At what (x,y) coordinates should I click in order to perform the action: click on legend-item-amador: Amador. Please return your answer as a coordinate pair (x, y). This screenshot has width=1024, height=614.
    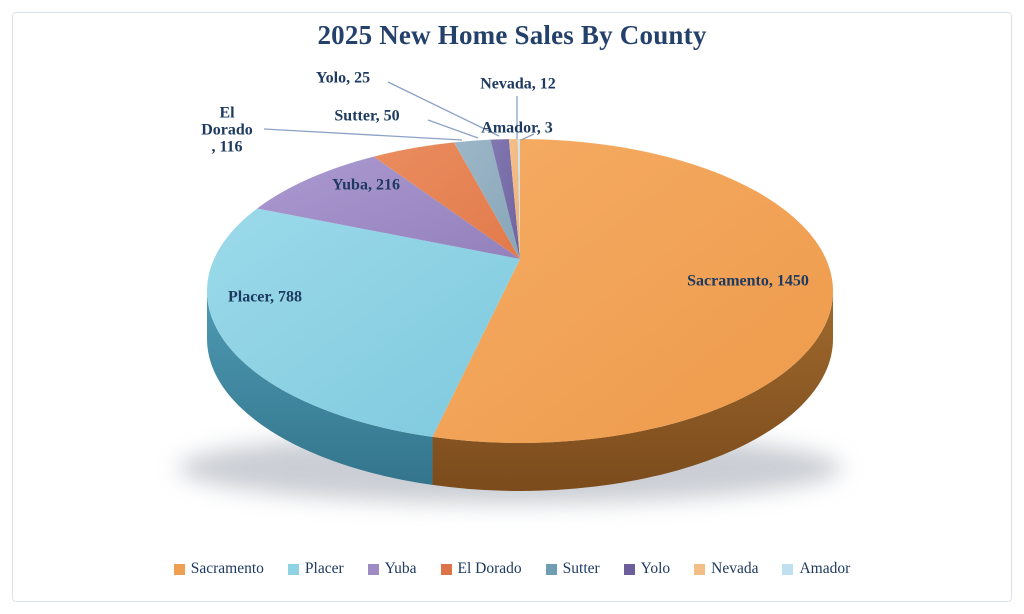
    Looking at the image, I should click on (816, 569).